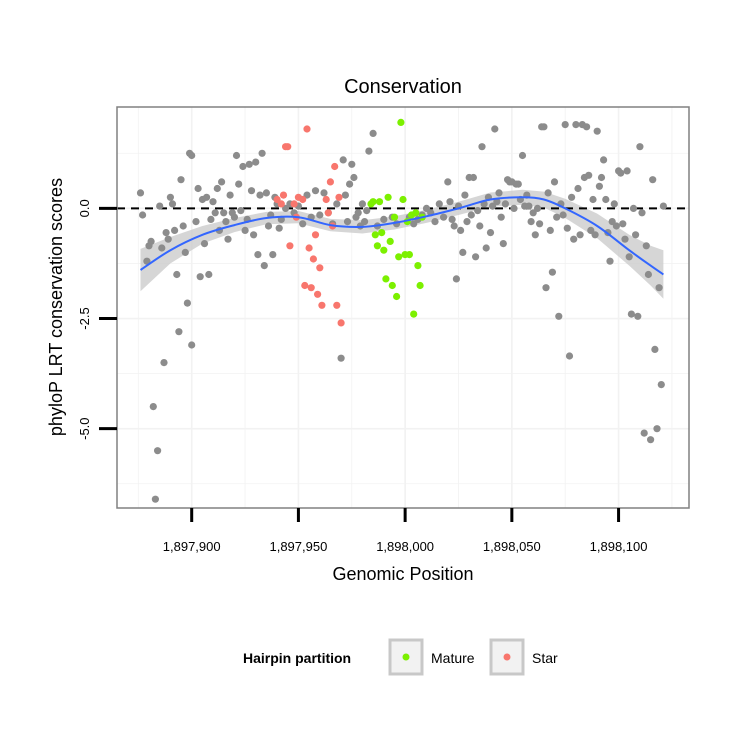 The height and width of the screenshot is (750, 750). What do you see at coordinates (401, 236) in the screenshot?
I see `smooth-line` at bounding box center [401, 236].